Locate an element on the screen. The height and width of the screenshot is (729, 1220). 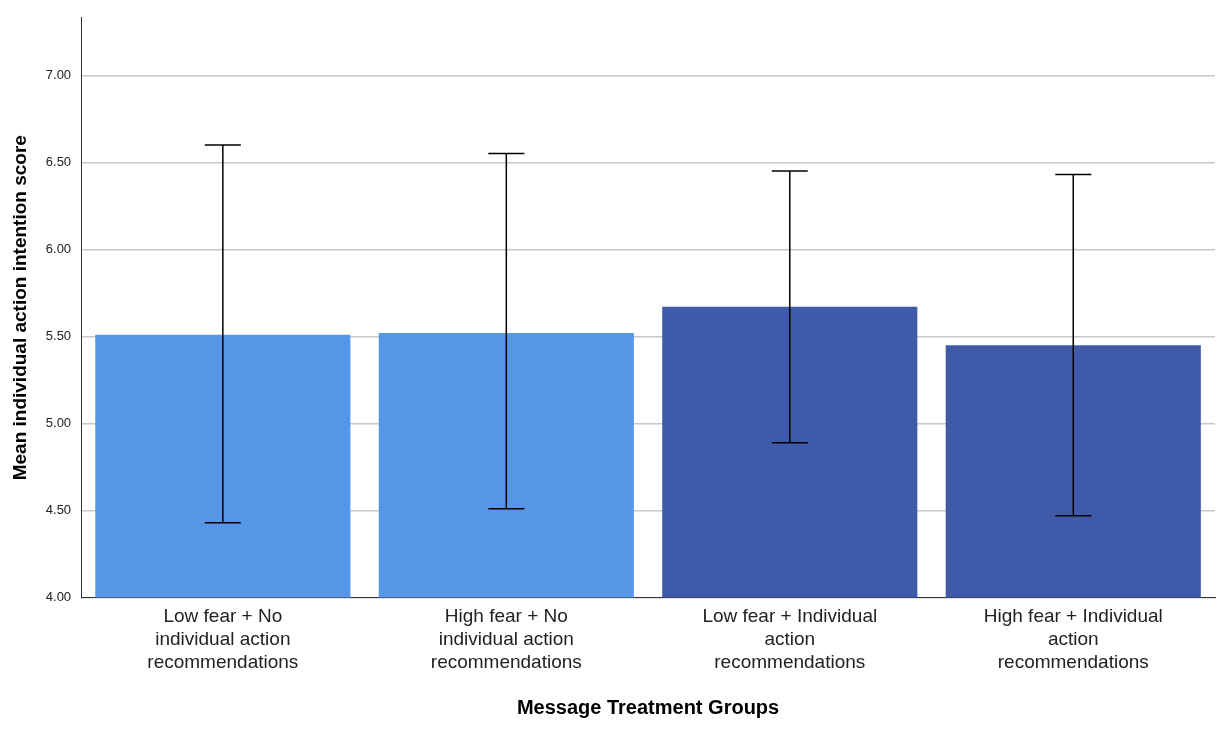
y-tick-label: 6.00 is located at coordinates (58, 248).